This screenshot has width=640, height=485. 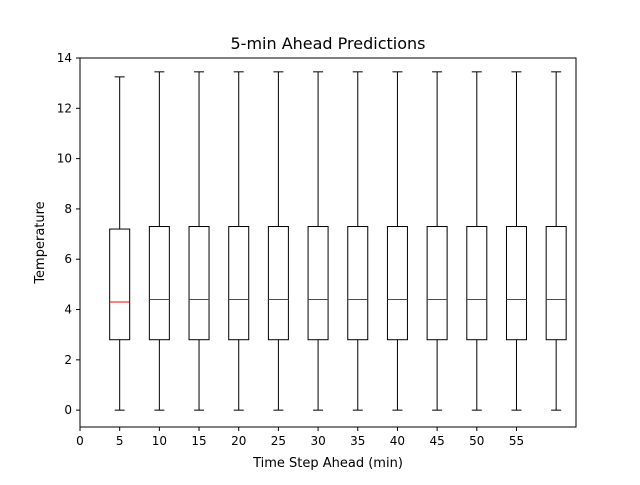 I want to click on y-axis-label: Temperature, so click(x=40, y=242).